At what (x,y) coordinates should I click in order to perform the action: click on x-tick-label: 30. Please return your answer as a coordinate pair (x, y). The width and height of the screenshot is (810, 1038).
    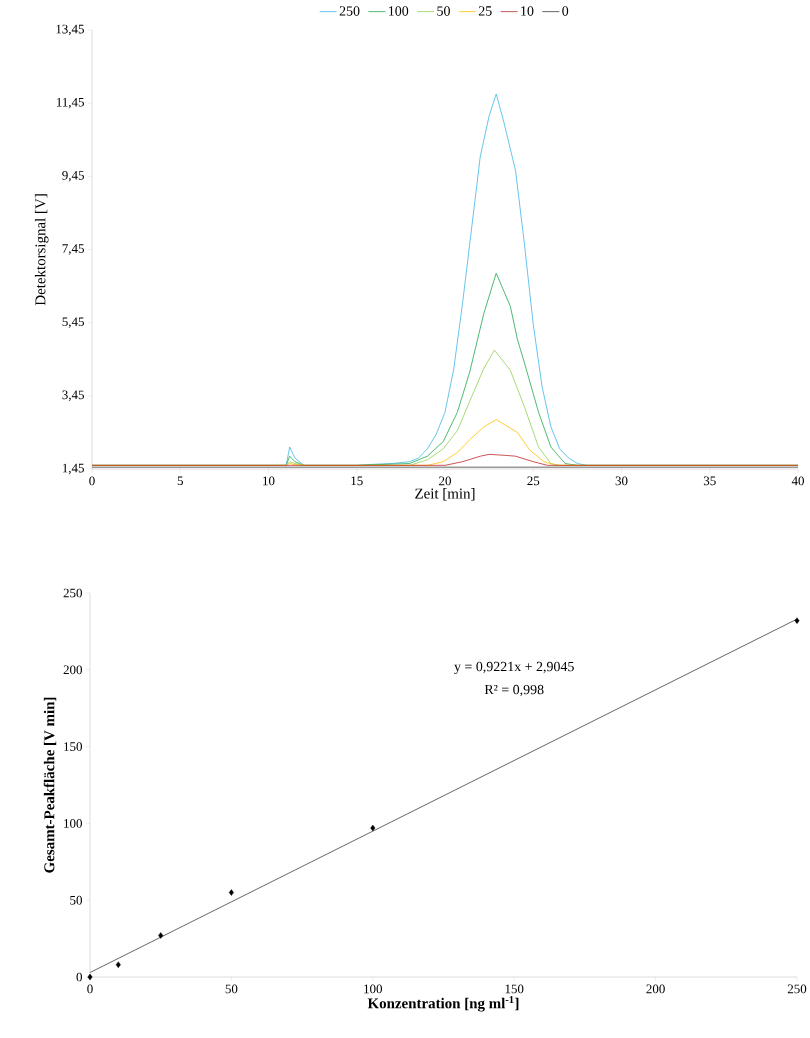
    Looking at the image, I should click on (621, 481).